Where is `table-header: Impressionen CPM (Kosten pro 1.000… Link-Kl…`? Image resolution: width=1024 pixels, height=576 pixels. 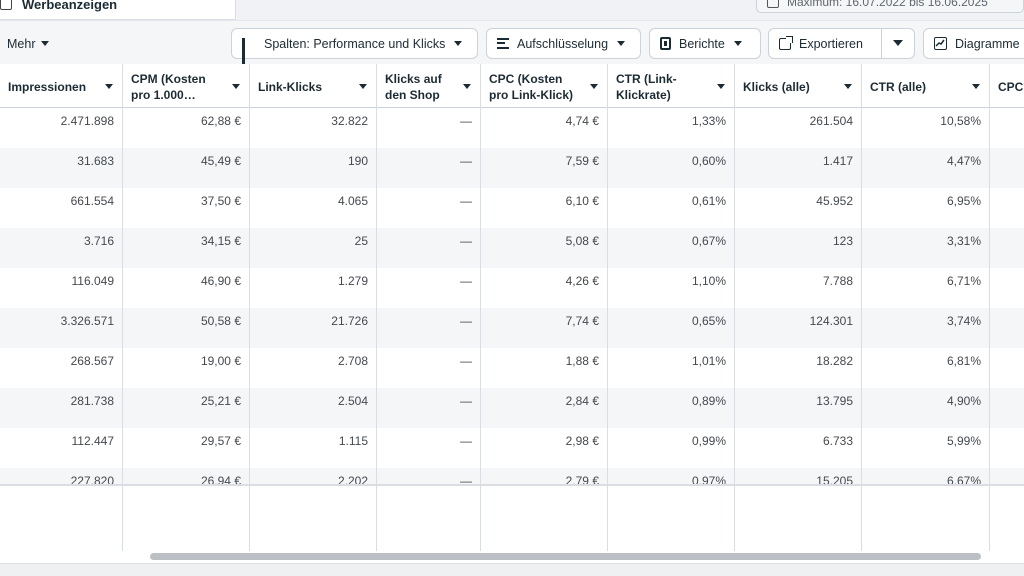
table-header: Impressionen CPM (Kosten pro 1.000… Link-Kl… is located at coordinates (512, 86).